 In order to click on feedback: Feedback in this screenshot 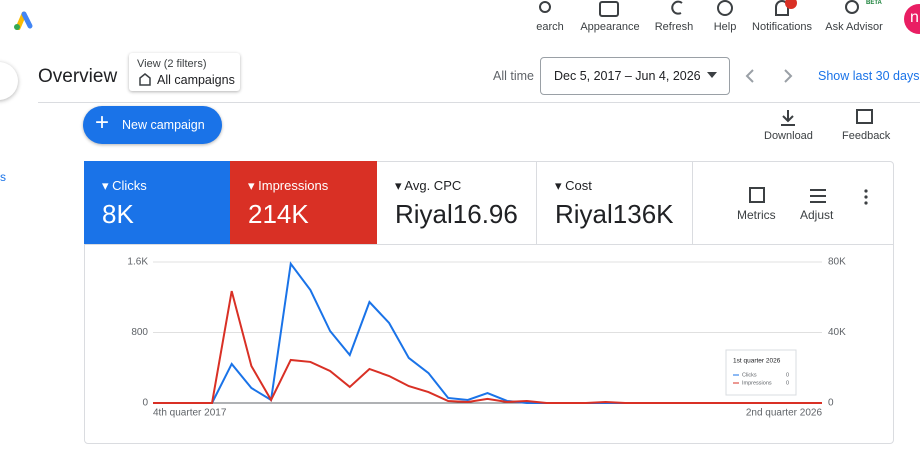, I will do `click(866, 136)`.